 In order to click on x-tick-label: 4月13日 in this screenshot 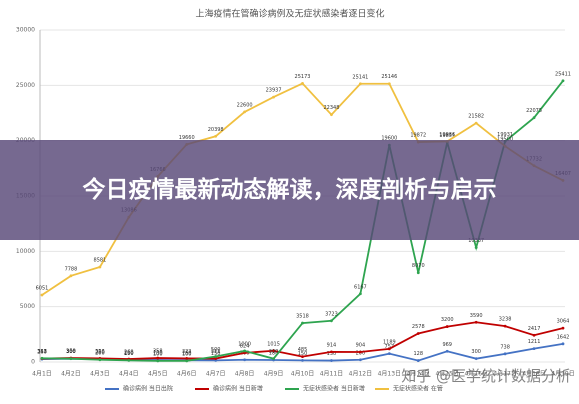, I will do `click(389, 374)`.